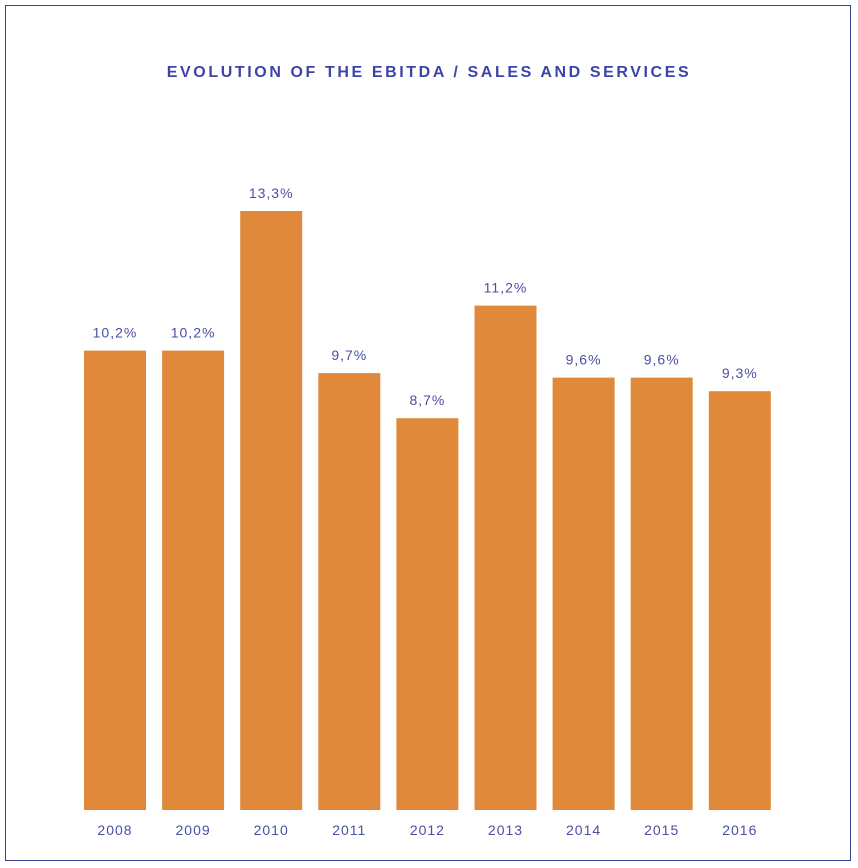  Describe the element at coordinates (114, 830) in the screenshot. I see `category-label-2008: 2008` at that location.